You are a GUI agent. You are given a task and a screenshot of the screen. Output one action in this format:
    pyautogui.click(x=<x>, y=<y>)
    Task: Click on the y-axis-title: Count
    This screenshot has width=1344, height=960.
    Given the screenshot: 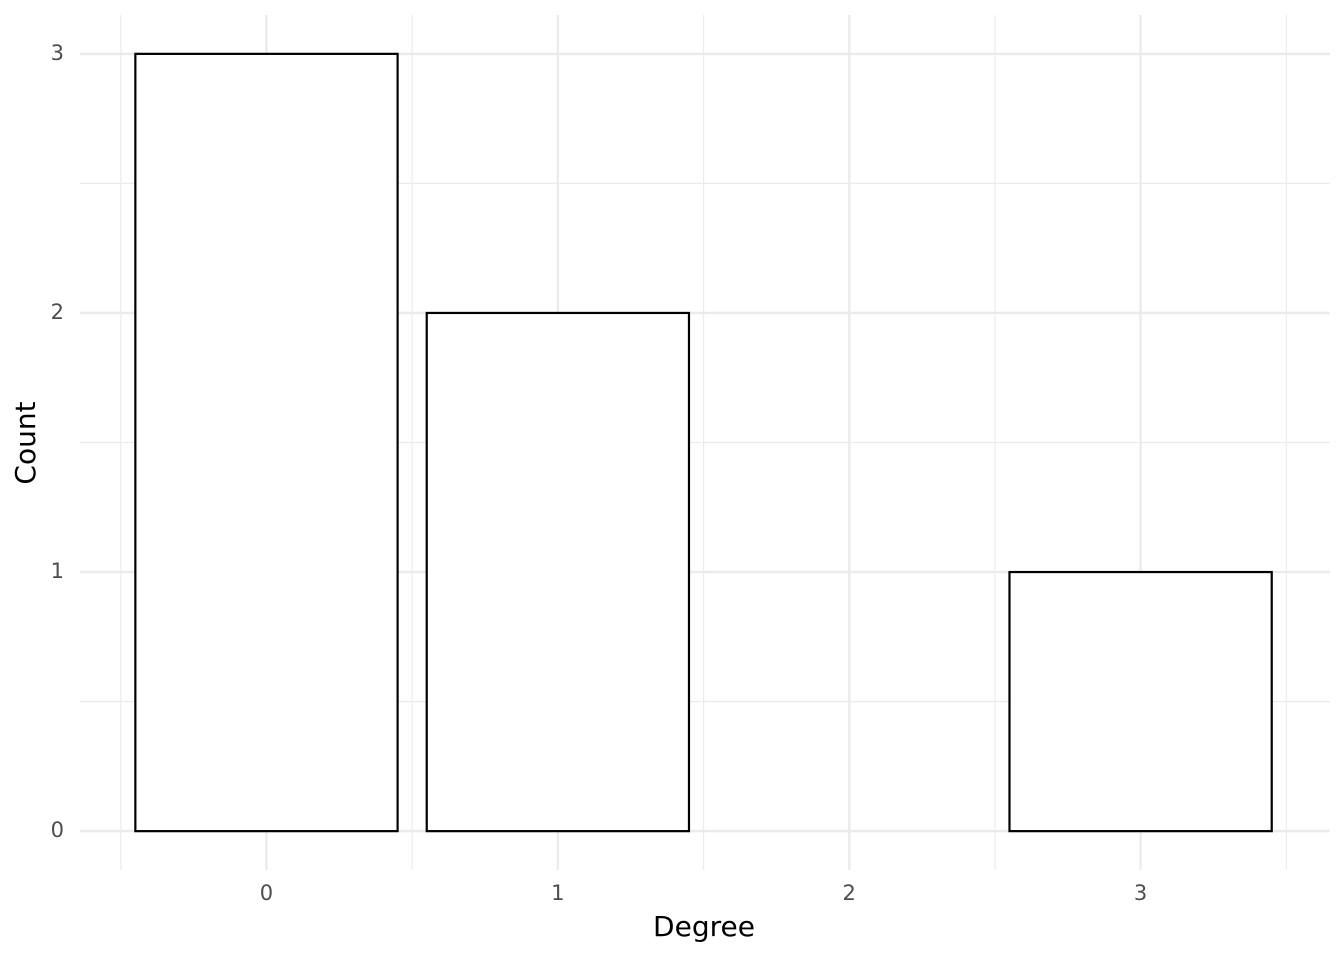 What is the action you would take?
    pyautogui.click(x=25, y=442)
    